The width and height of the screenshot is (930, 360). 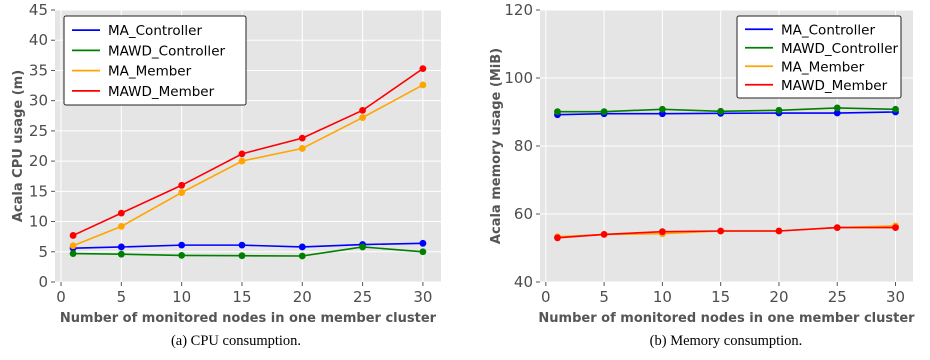 What do you see at coordinates (38, 101) in the screenshot?
I see `y-tick-label: 30` at bounding box center [38, 101].